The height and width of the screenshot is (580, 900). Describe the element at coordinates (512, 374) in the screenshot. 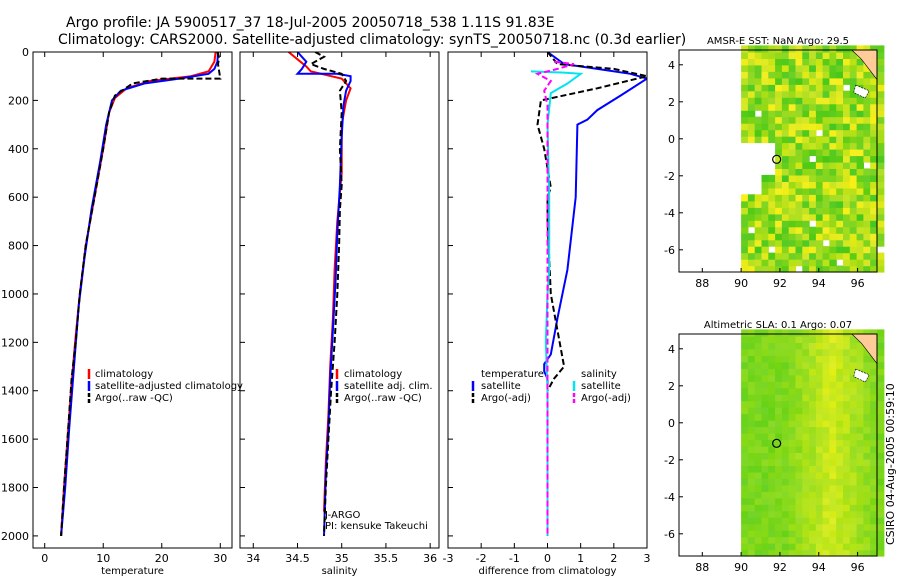

I see `legend-item: temperature` at that location.